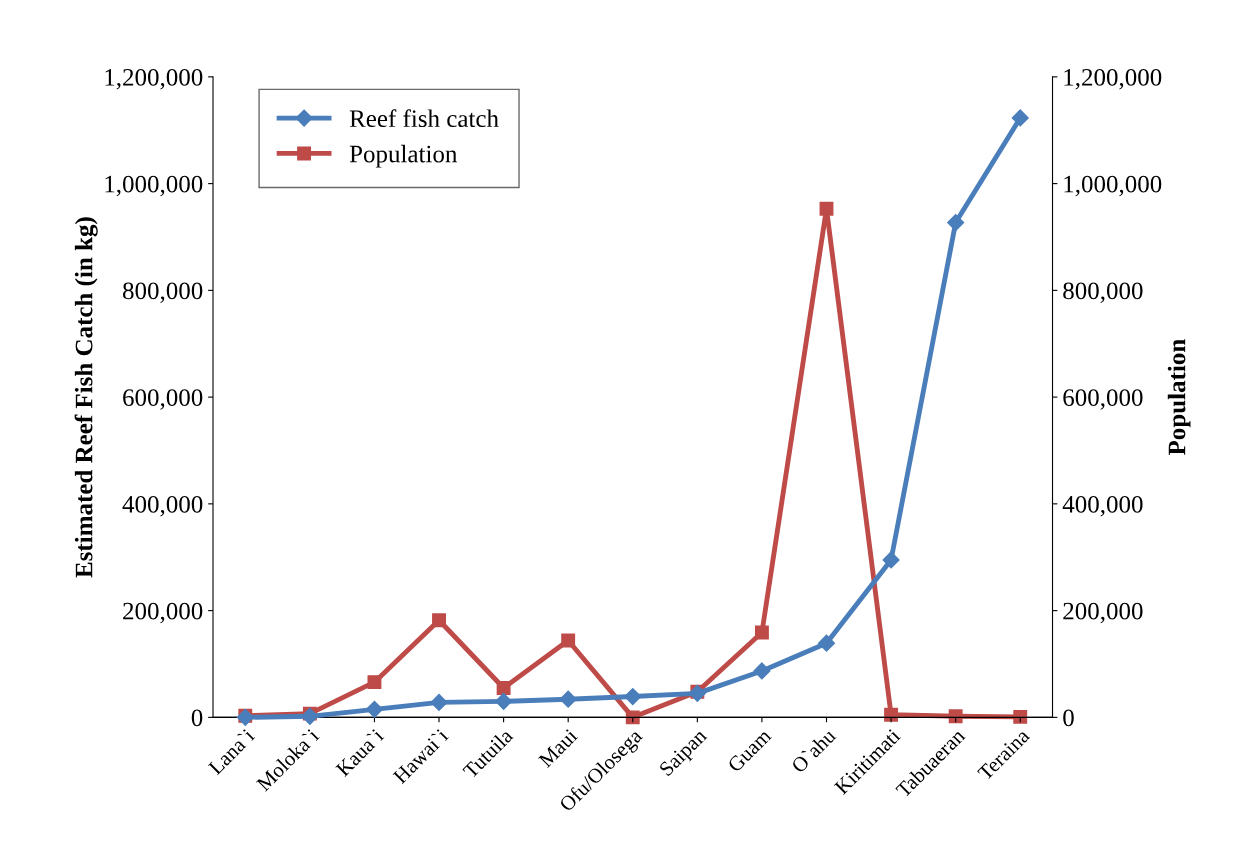 This screenshot has width=1253, height=854. I want to click on y-tick-label: 1,000,000, so click(154, 186).